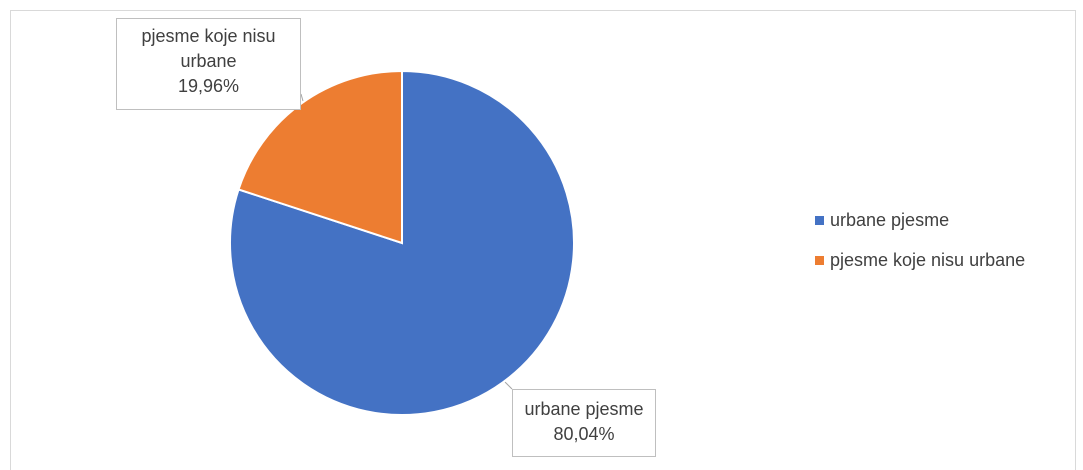 The height and width of the screenshot is (470, 1083). Describe the element at coordinates (302, 97) in the screenshot. I see `leader-line-orange` at that location.